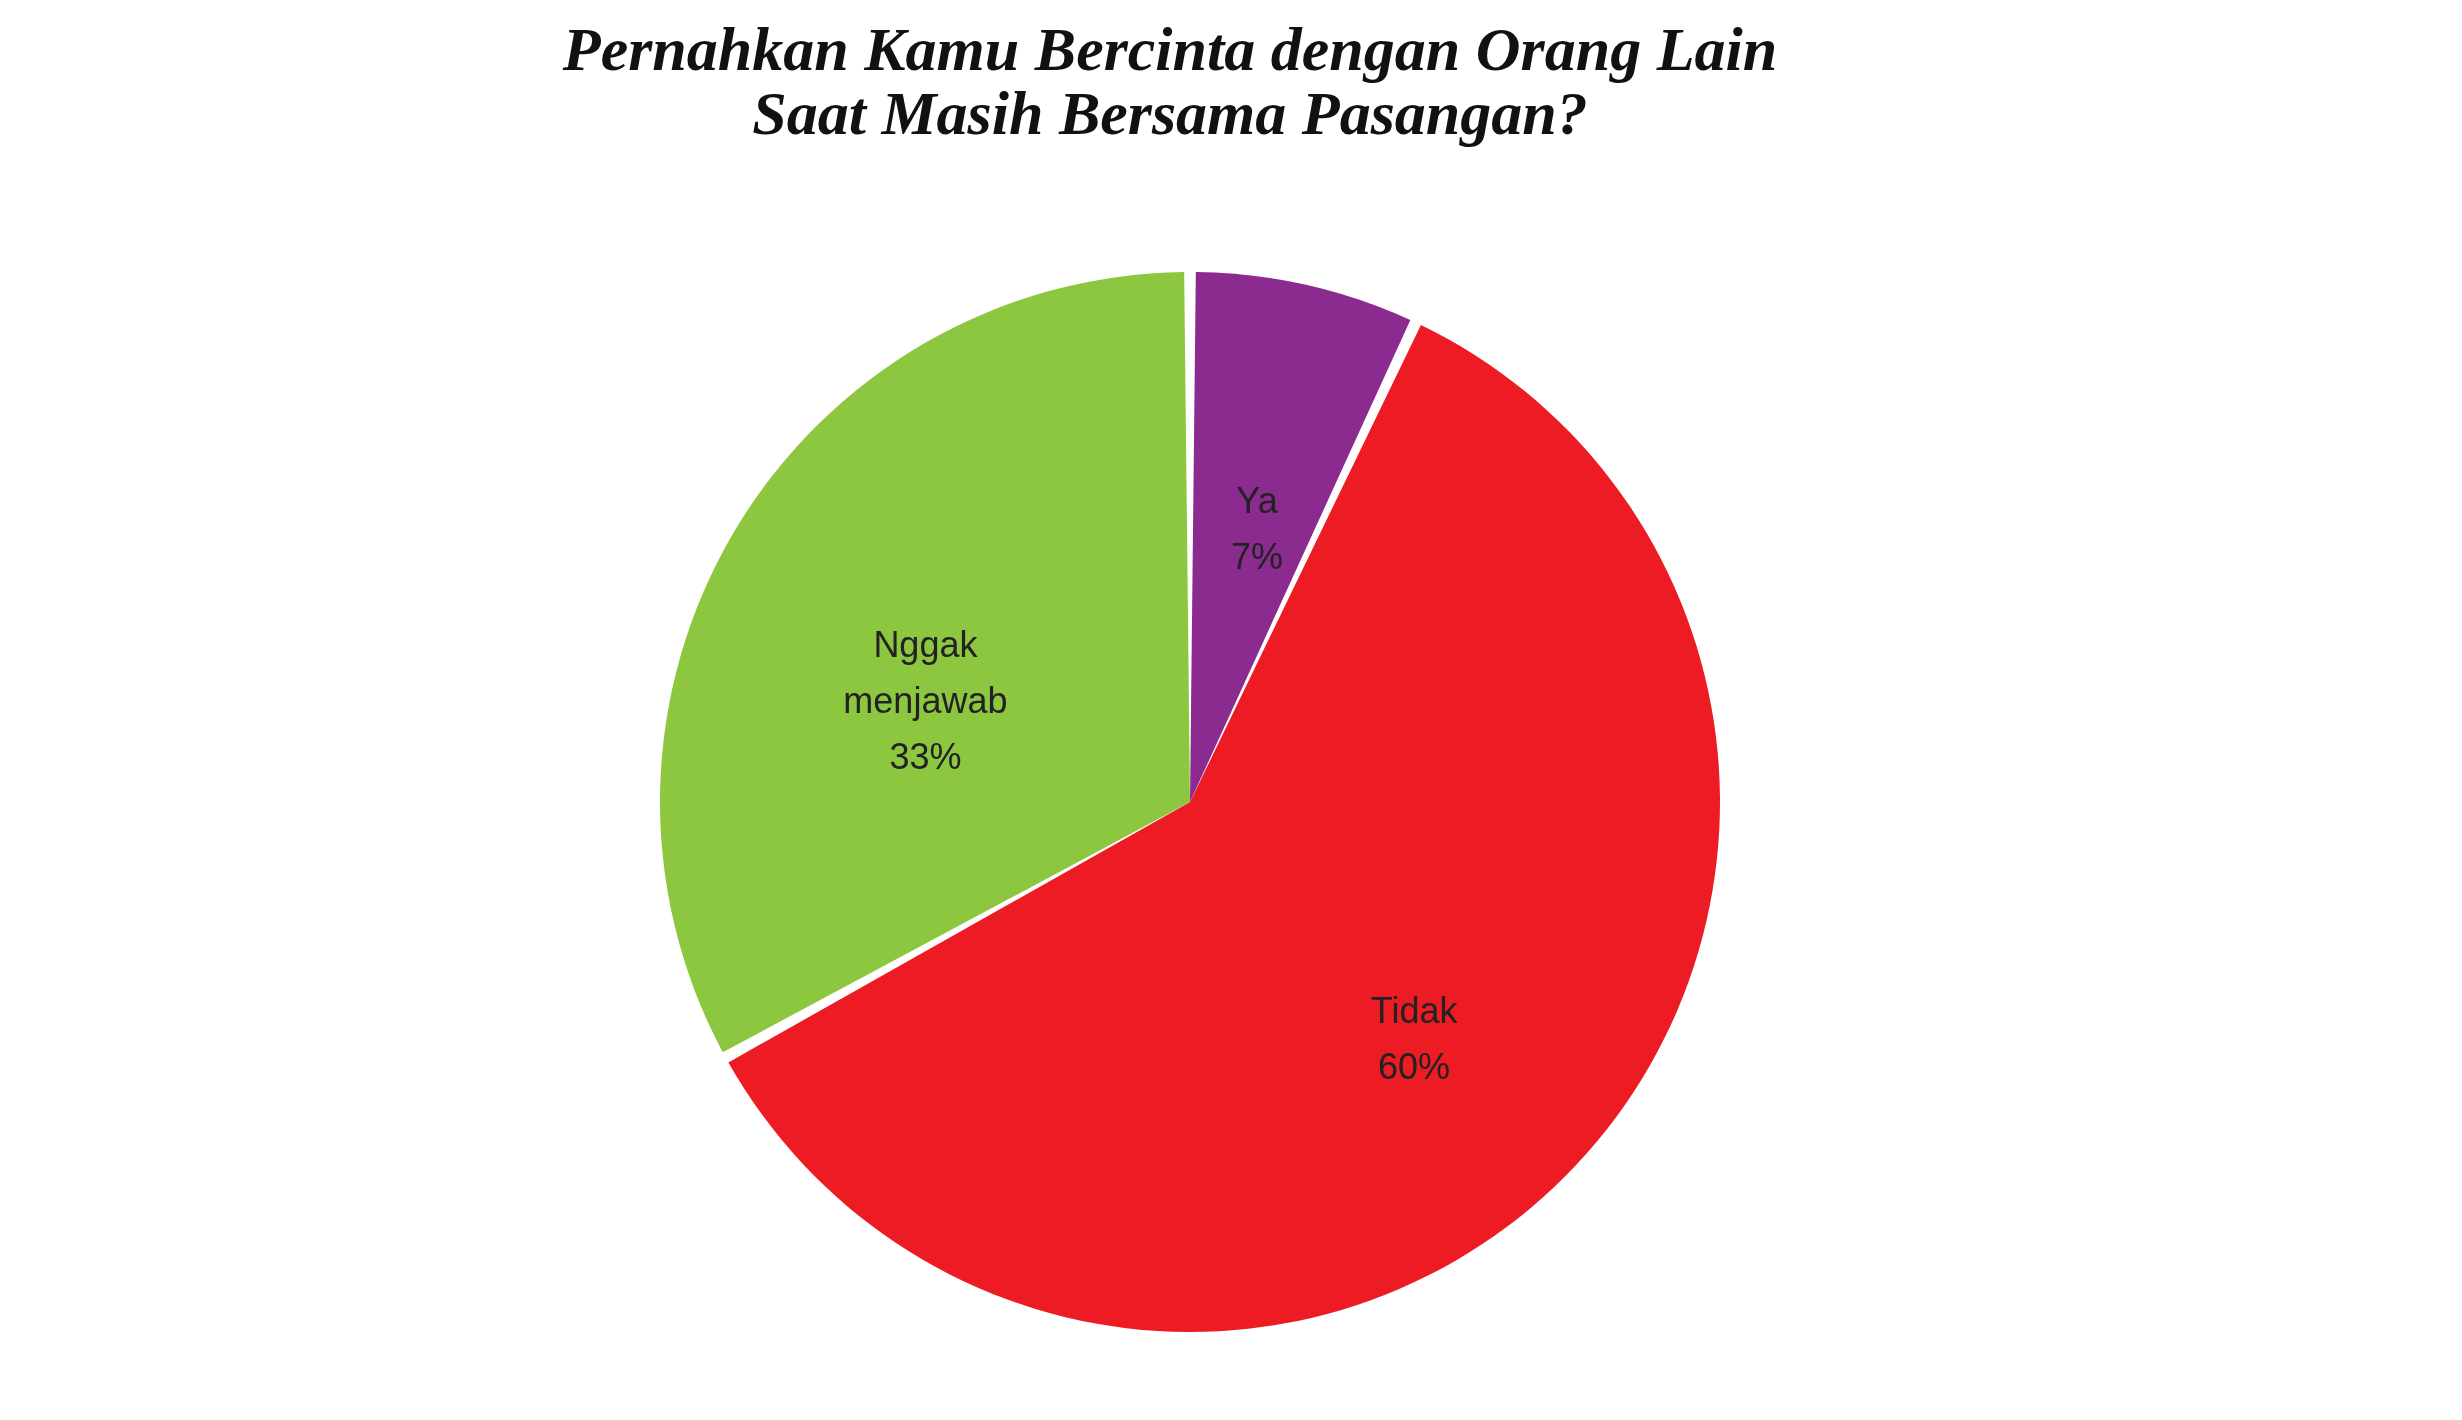 This screenshot has width=2462, height=1420. I want to click on data-label: 33%, so click(925, 756).